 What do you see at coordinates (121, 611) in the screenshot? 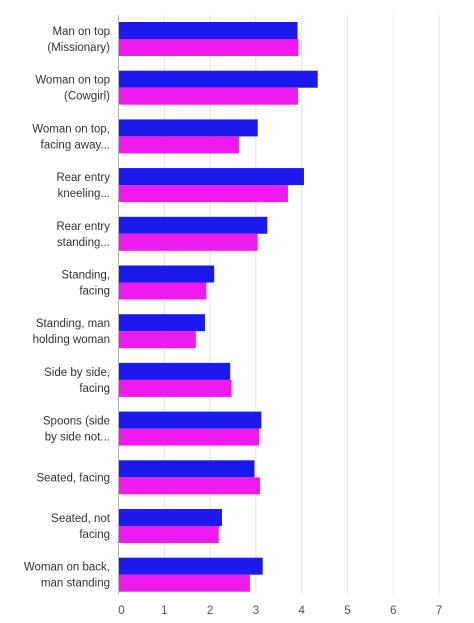
I see `x-tick-label: 0` at bounding box center [121, 611].